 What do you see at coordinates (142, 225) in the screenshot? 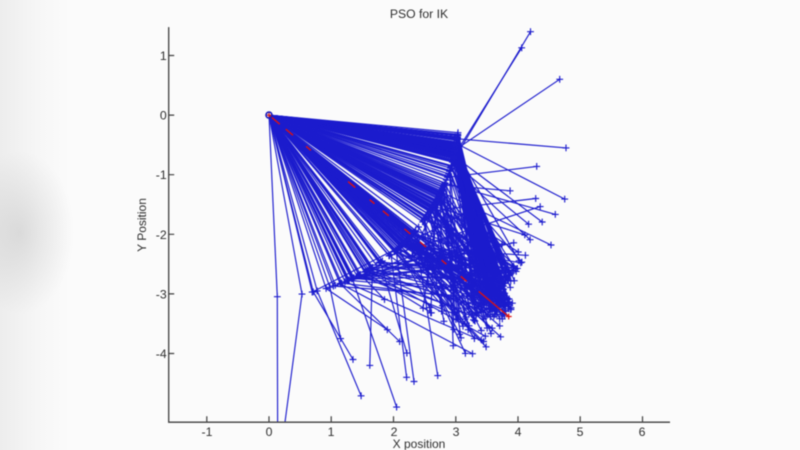
I see `svg-text: Y Position` at bounding box center [142, 225].